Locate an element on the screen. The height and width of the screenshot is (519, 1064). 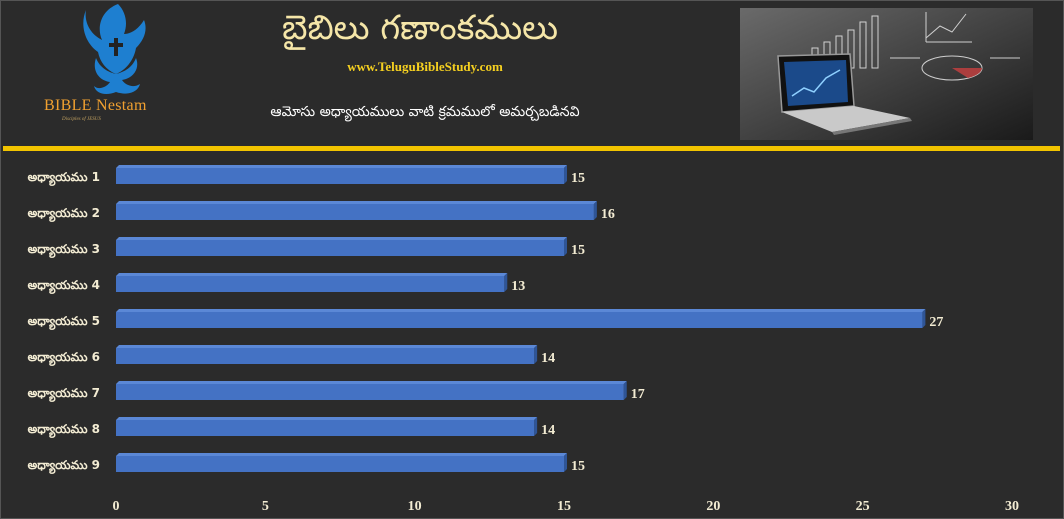
category-label: అధ్యాయము 6 is located at coordinates (64, 358).